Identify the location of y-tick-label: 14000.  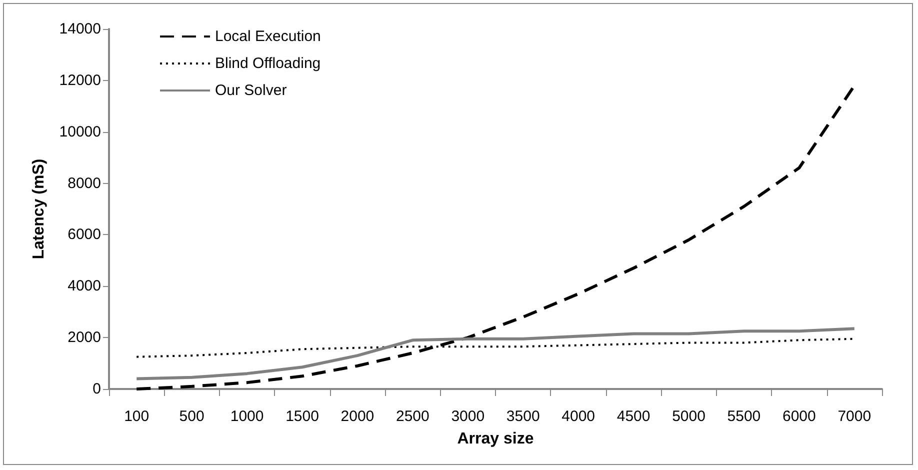
(80, 29).